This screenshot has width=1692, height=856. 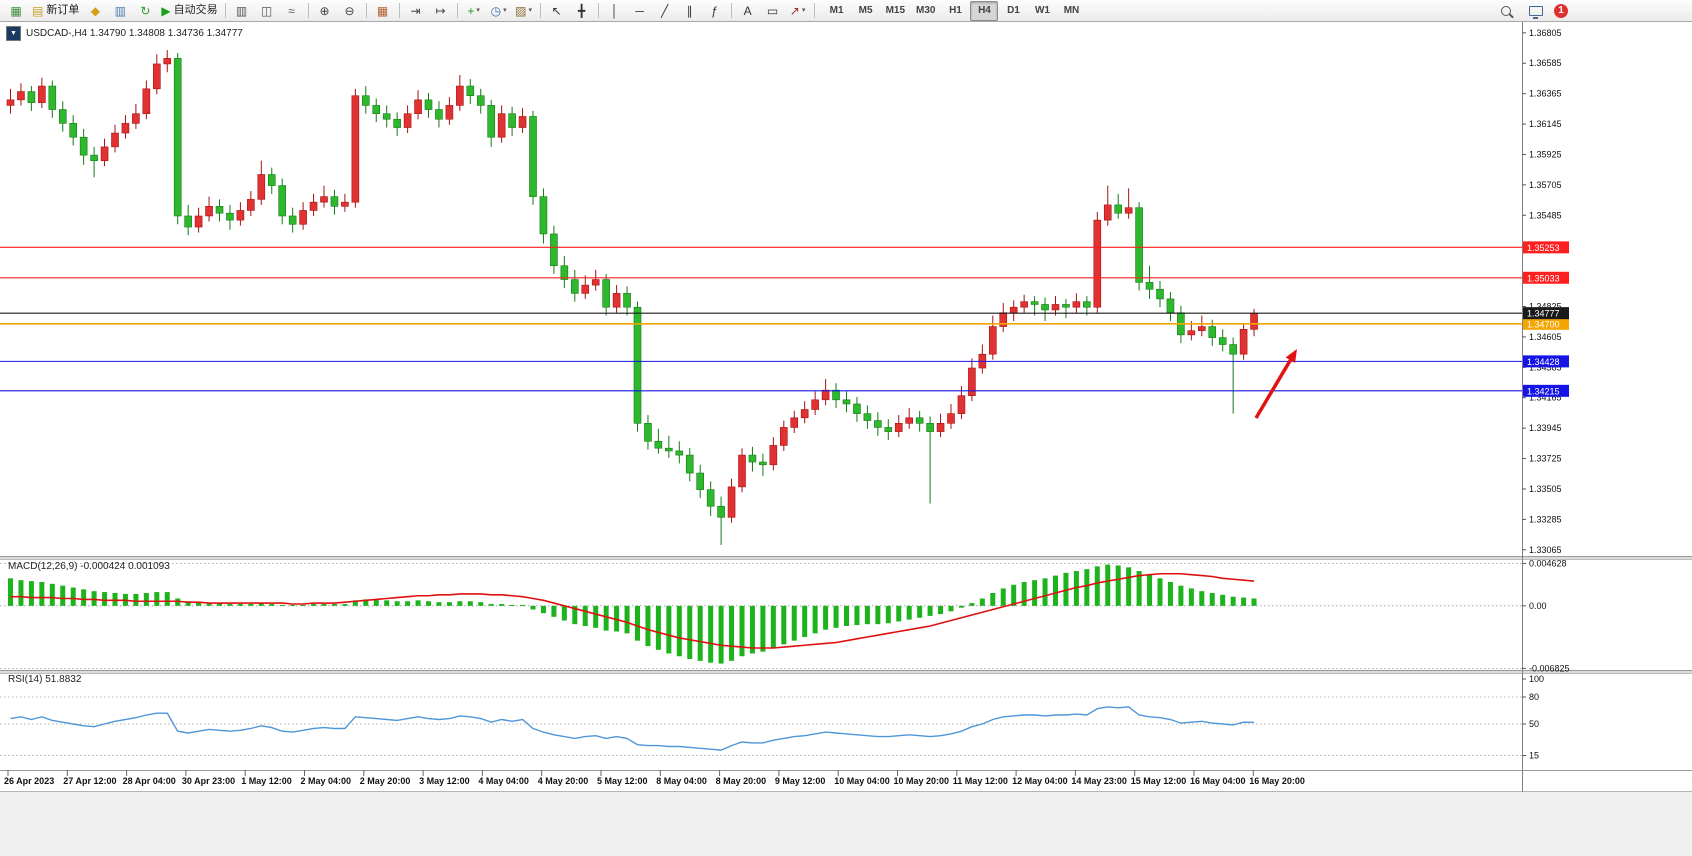 I want to click on svg-text: 1.34605, so click(x=1545, y=337).